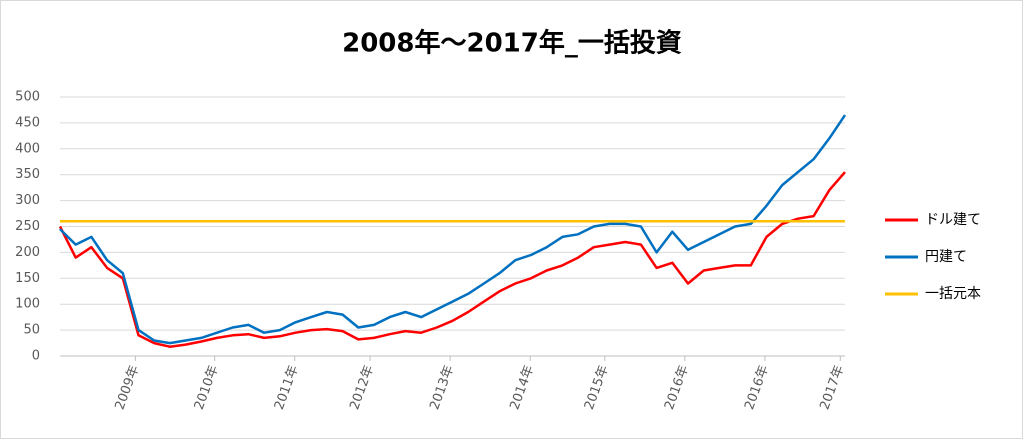  I want to click on y-tick-label: 450, so click(27, 122).